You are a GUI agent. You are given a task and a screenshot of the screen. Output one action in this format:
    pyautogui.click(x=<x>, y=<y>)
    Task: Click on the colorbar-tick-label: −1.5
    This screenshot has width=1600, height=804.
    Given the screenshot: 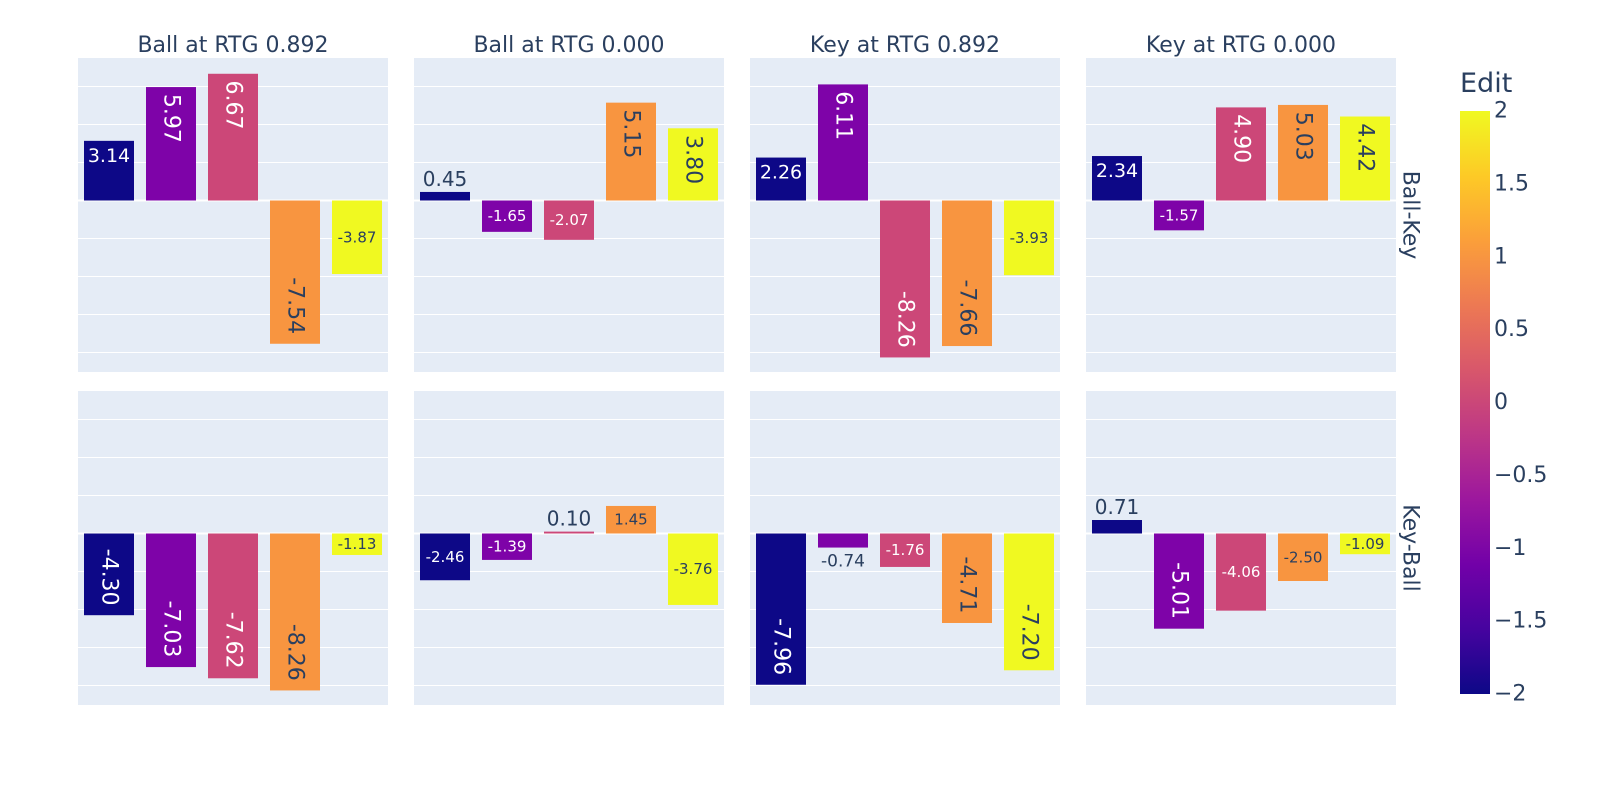 What is the action you would take?
    pyautogui.click(x=1520, y=621)
    